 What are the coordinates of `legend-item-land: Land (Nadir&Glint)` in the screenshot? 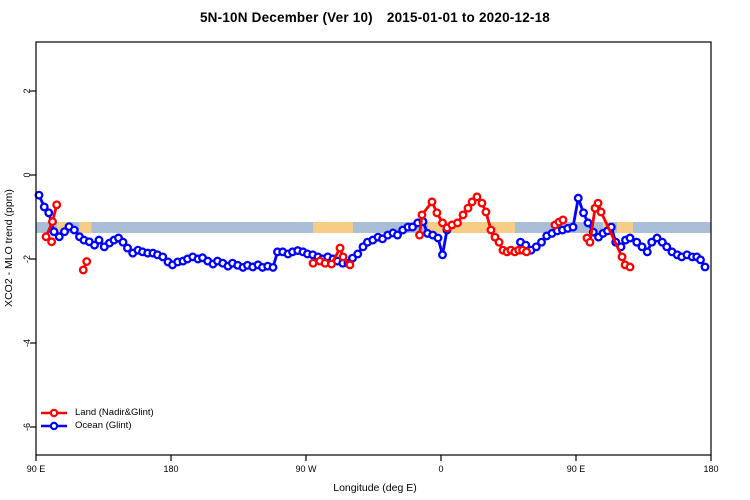 It's located at (97, 412).